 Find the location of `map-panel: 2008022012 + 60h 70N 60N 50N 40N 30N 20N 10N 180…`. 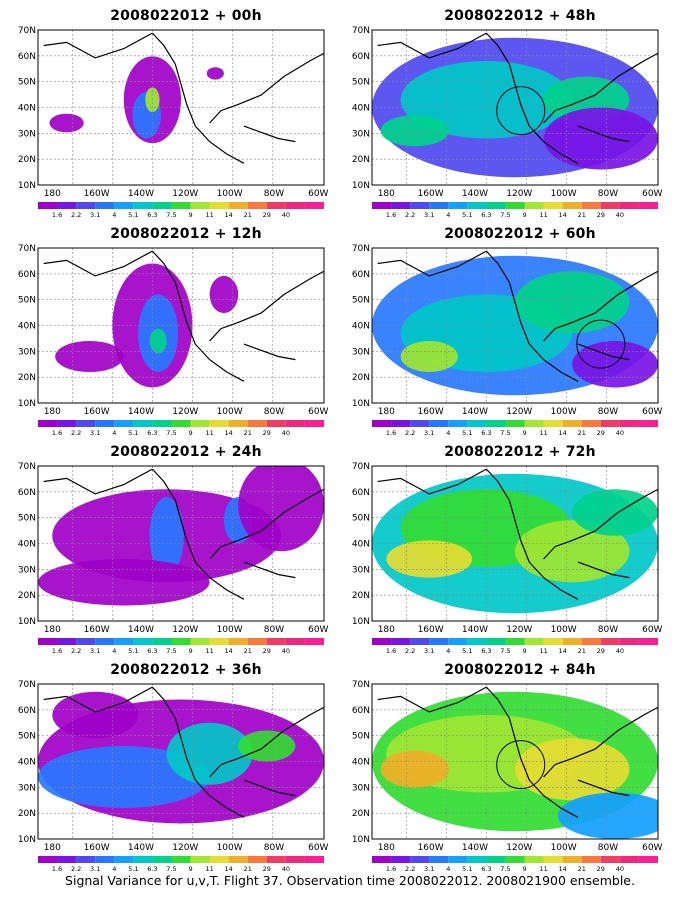

map-panel: 2008022012 + 60h 70N 60N 50N 40N 30N 20N 10N 180… is located at coordinates (520, 335).